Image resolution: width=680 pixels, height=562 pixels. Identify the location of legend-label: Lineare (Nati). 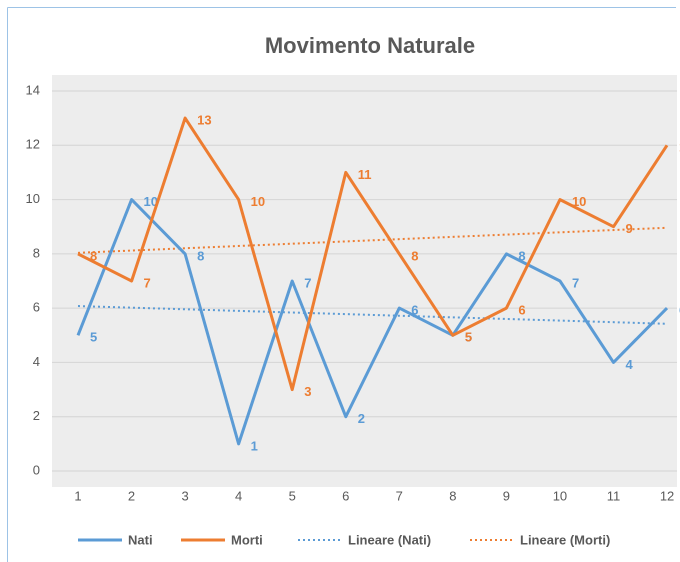
(389, 539).